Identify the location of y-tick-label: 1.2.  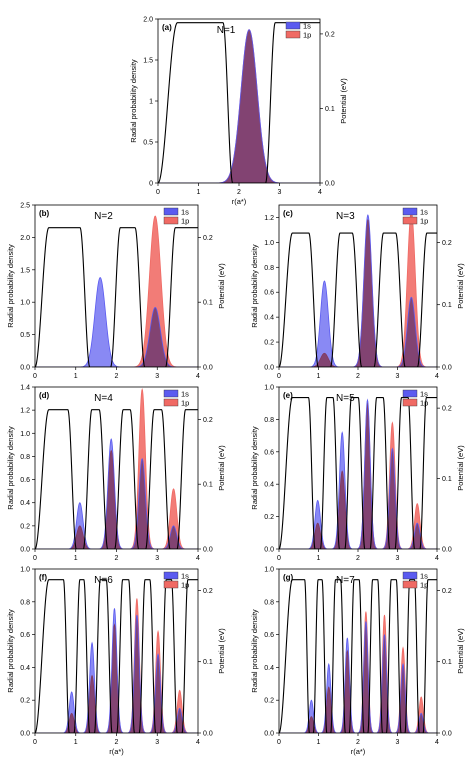
(25, 411).